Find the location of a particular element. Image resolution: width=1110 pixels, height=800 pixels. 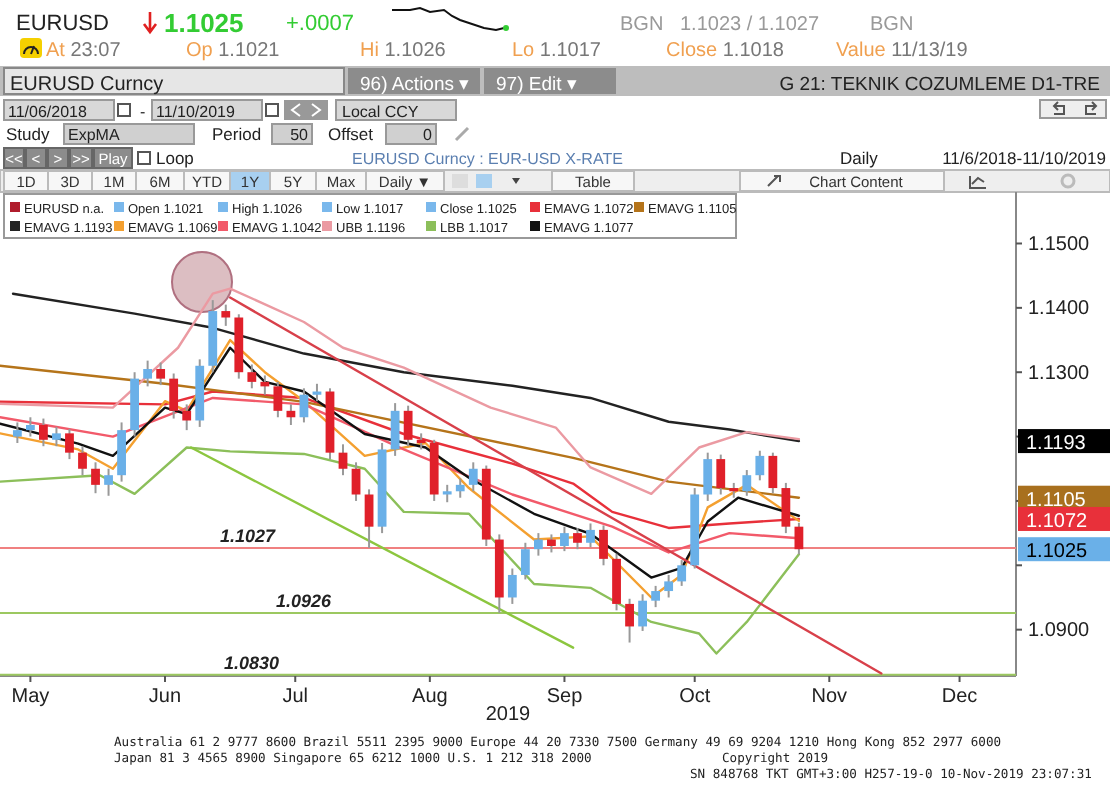

text: Study is located at coordinates (28, 134).